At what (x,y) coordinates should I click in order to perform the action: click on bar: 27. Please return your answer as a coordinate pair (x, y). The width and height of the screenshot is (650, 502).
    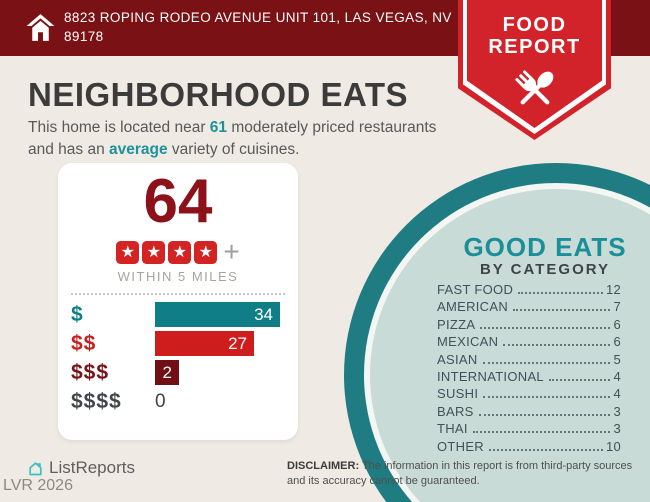
    Looking at the image, I should click on (204, 344).